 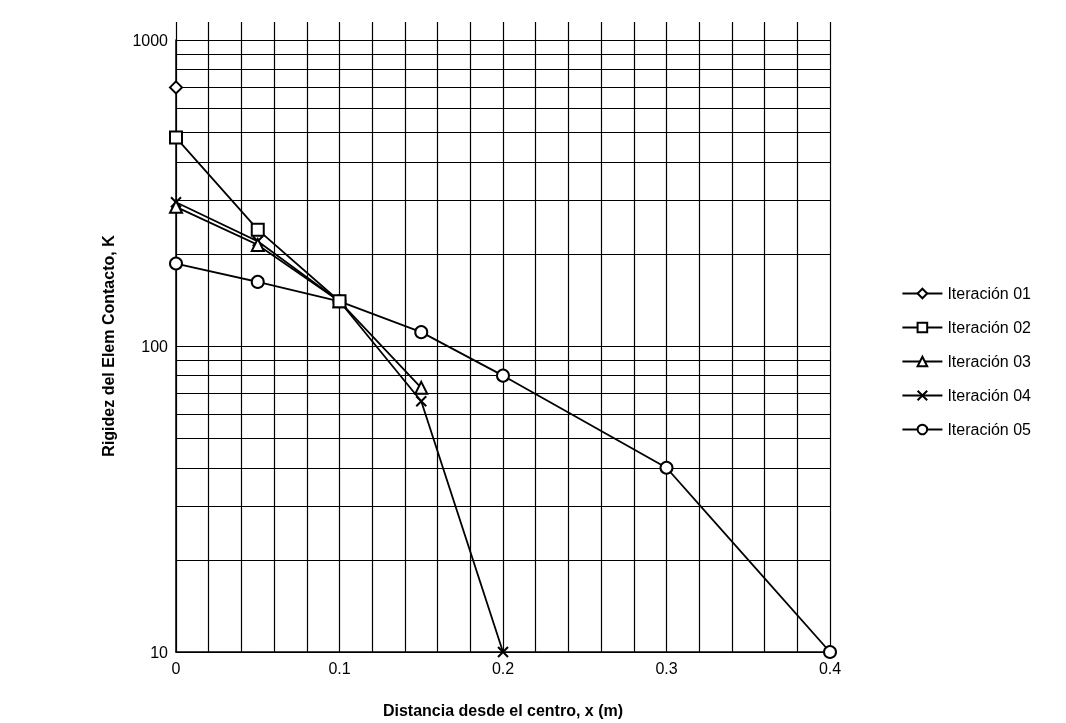 I want to click on x-tick-label: 0.1, so click(x=339, y=668).